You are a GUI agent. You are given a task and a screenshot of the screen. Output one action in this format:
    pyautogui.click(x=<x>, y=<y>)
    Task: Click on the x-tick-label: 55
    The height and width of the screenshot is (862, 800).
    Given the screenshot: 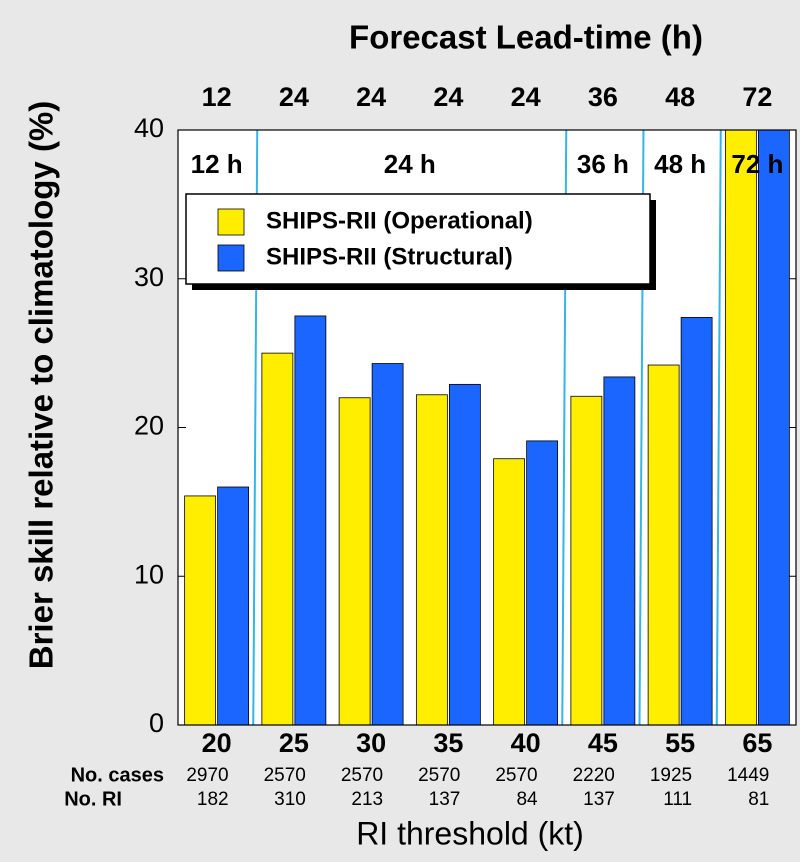 What is the action you would take?
    pyautogui.click(x=680, y=743)
    